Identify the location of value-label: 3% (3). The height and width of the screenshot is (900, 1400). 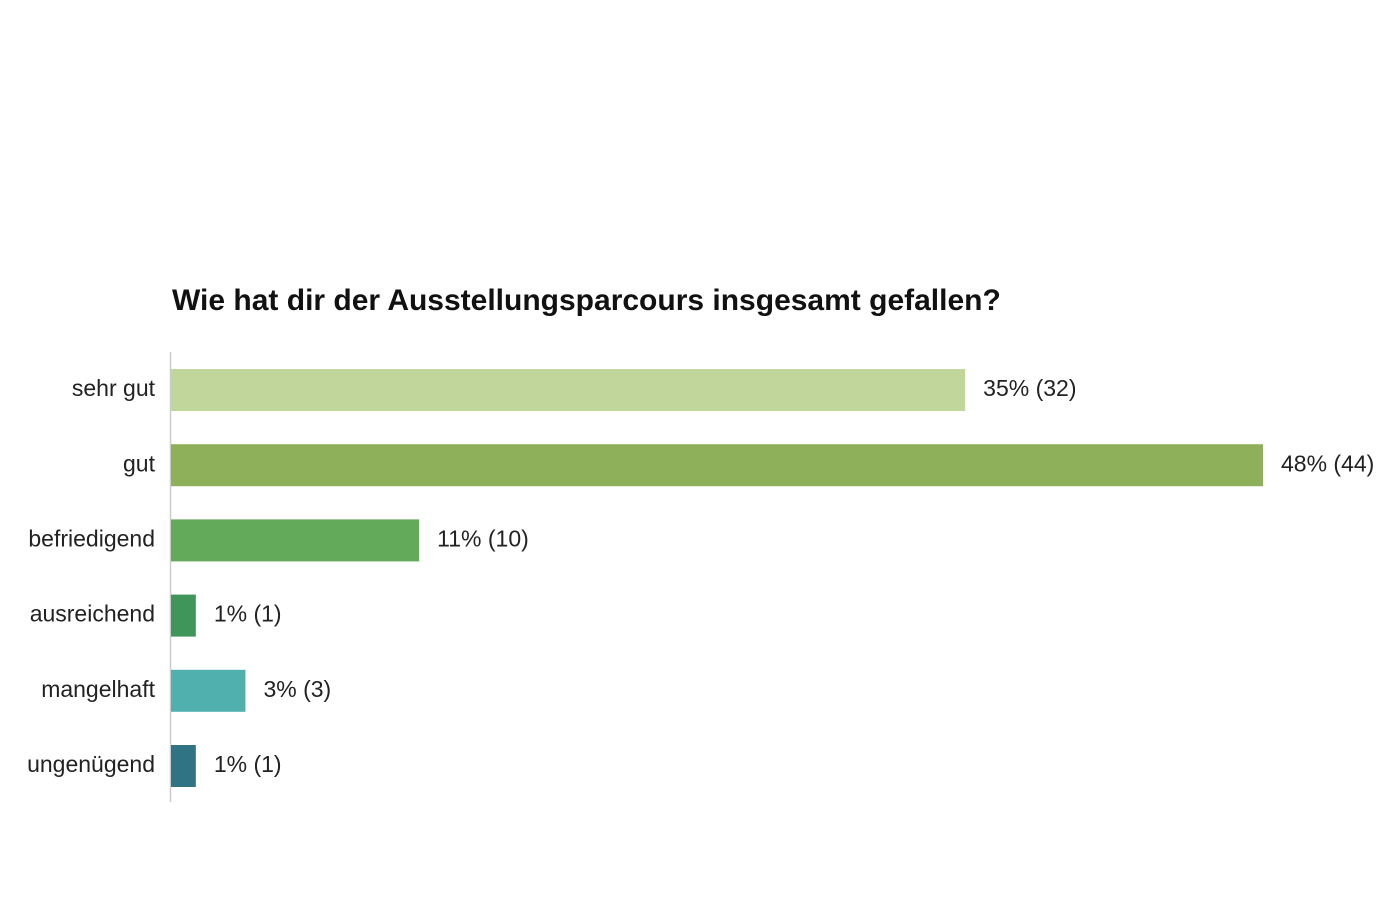
(297, 689).